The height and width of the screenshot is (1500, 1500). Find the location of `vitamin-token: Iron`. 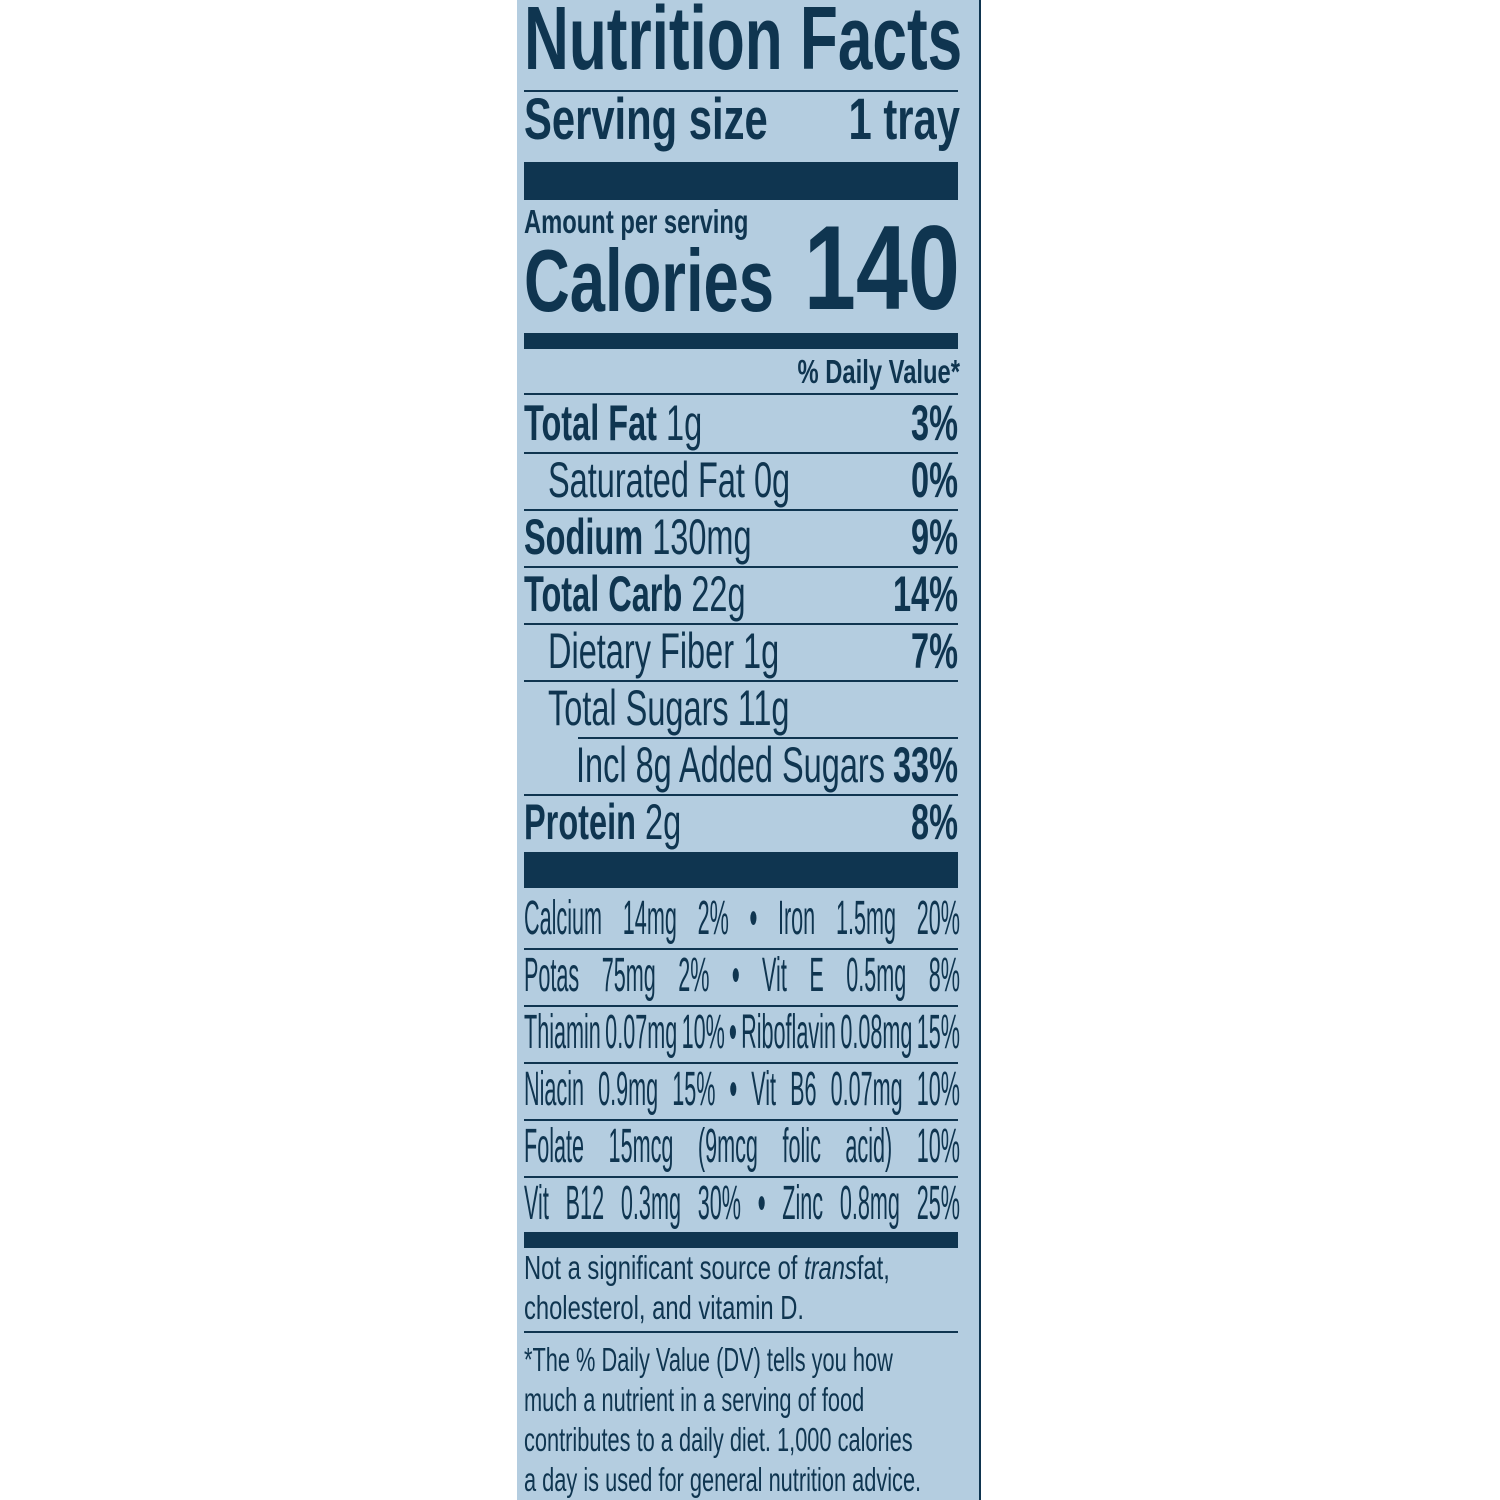

vitamin-token: Iron is located at coordinates (796, 918).